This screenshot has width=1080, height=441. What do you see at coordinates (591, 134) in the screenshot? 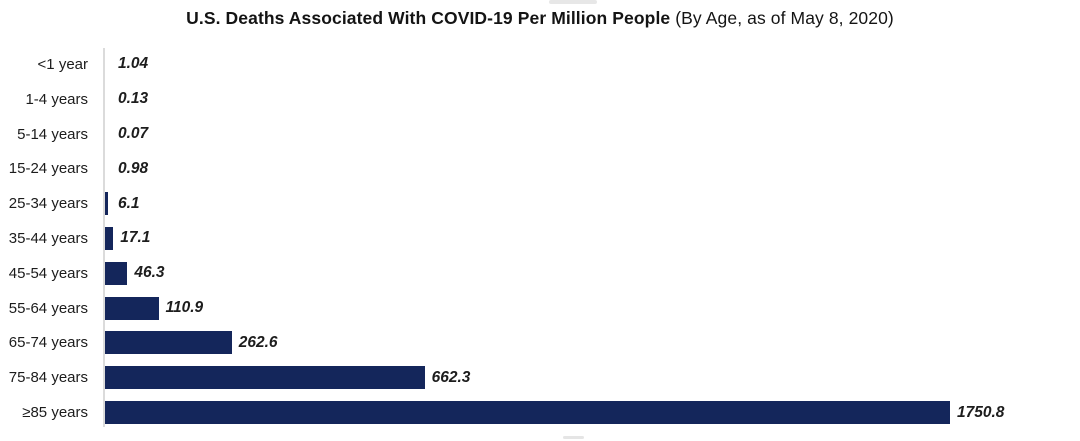
I see `bar-track: 0.07` at bounding box center [591, 134].